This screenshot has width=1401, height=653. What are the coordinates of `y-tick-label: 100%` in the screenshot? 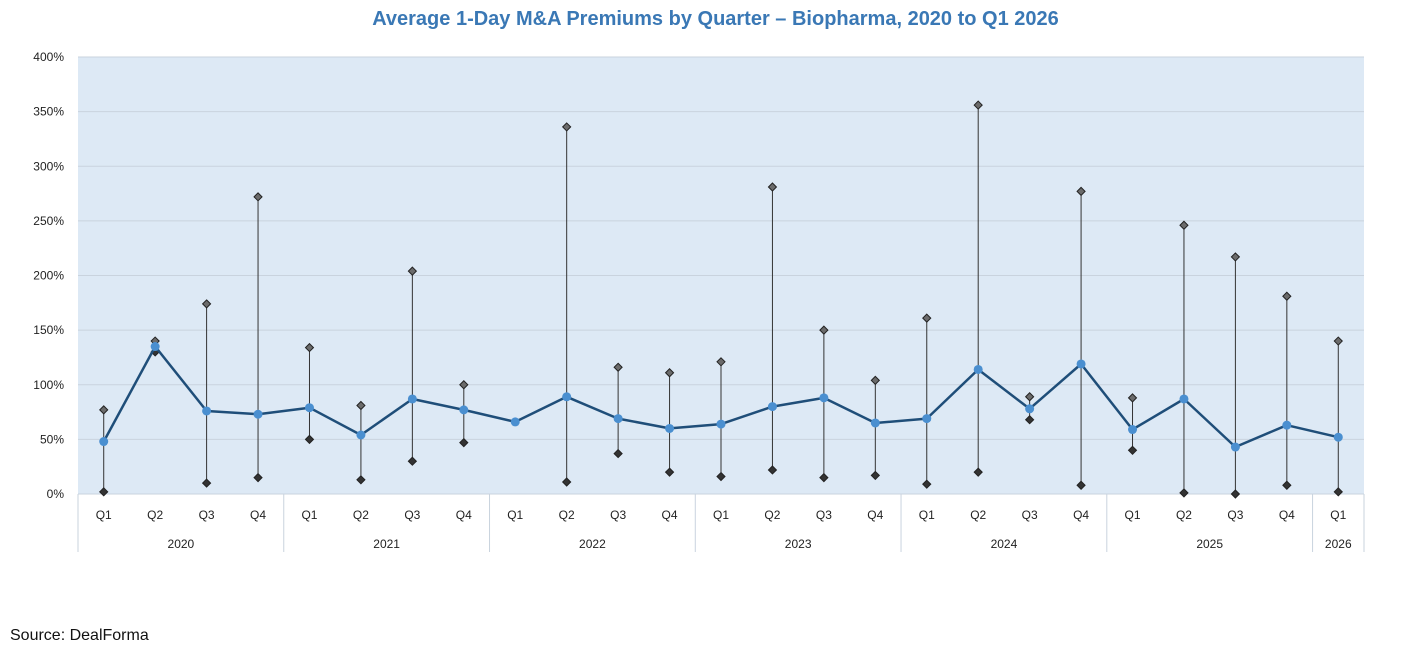 It's located at (48, 385).